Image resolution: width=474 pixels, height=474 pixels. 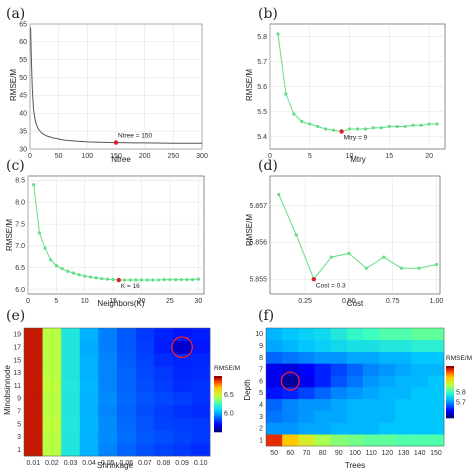 I want to click on panel-d-series-line, so click(x=357, y=237).